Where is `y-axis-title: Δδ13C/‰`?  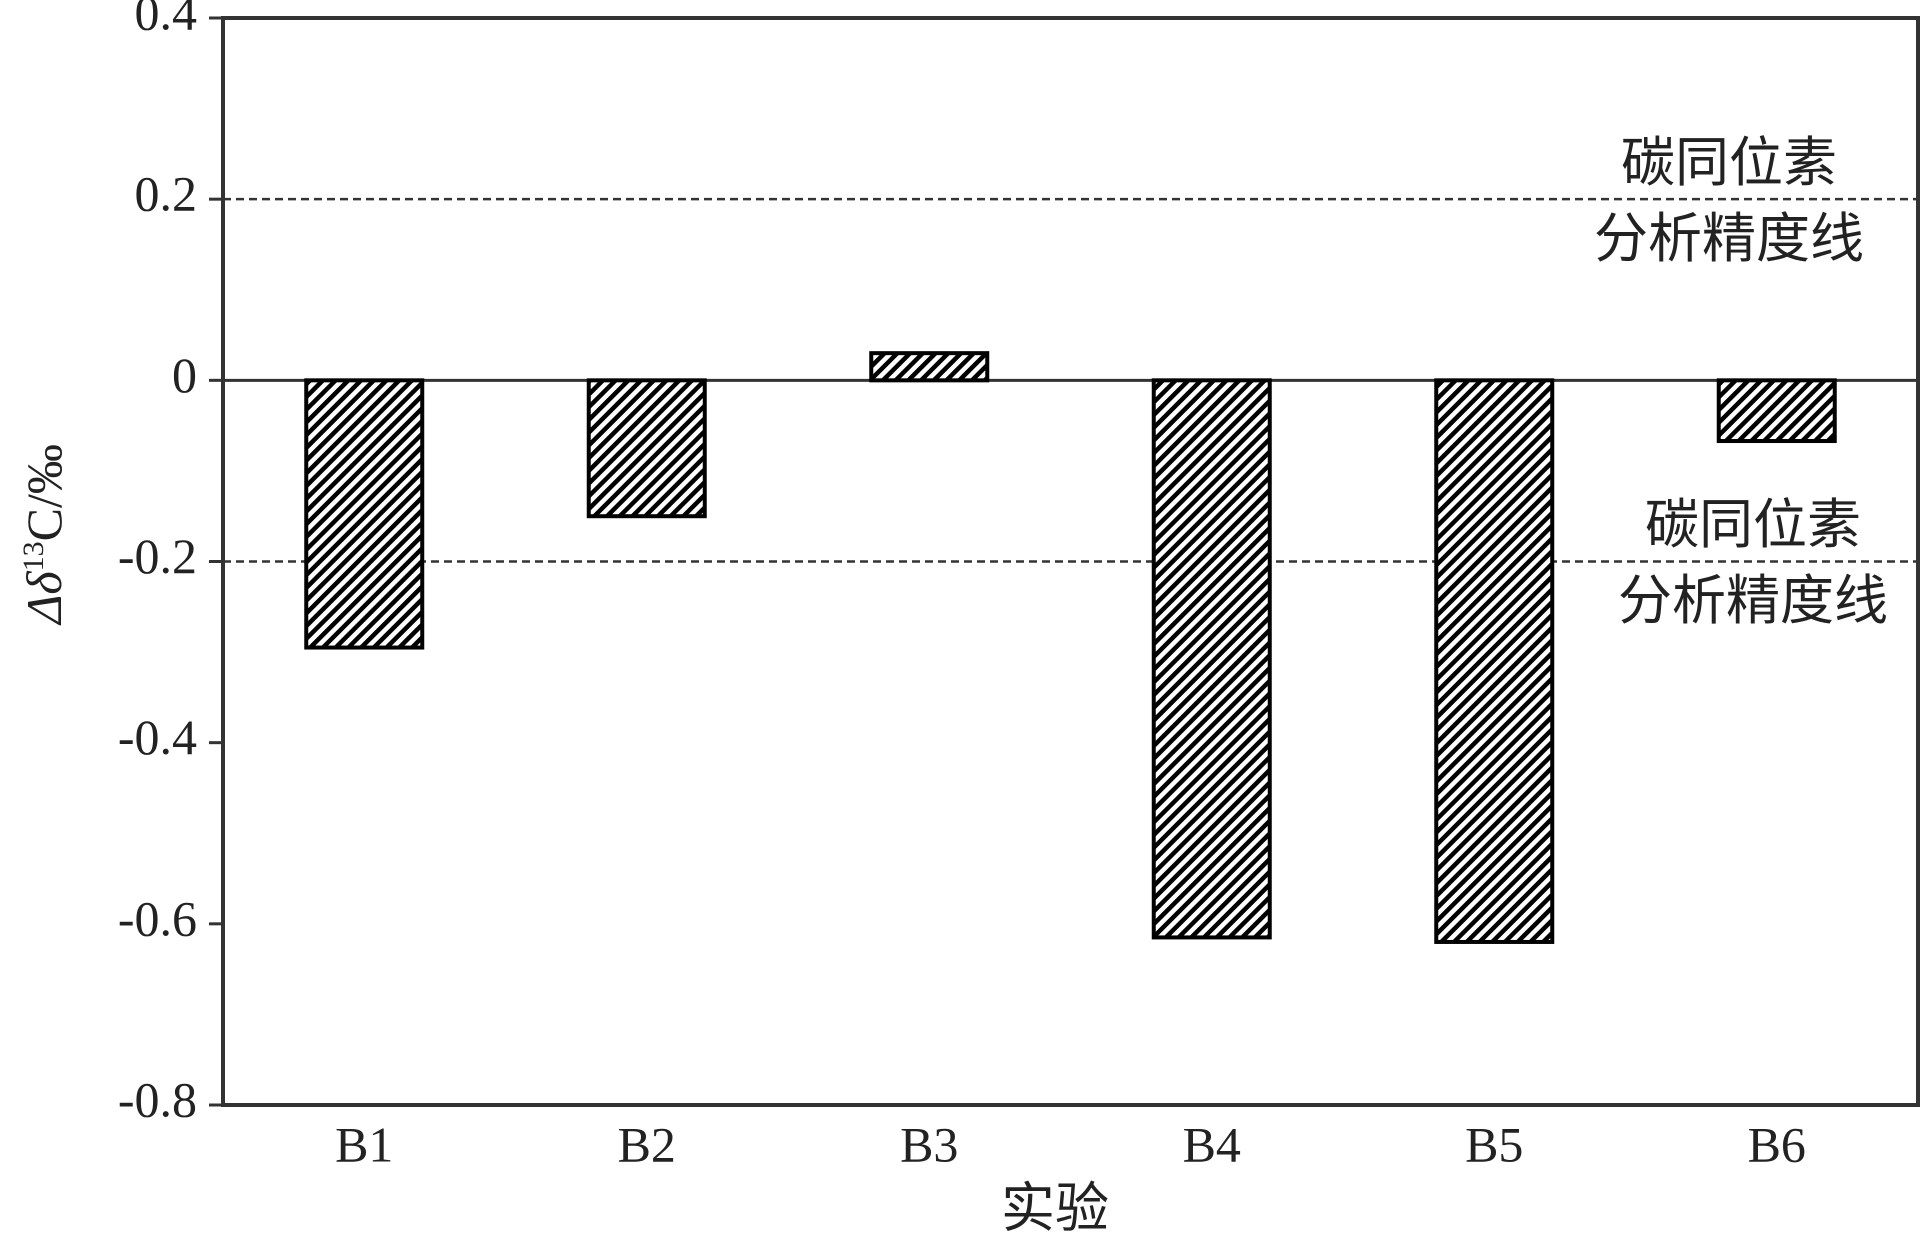
y-axis-title: Δδ13C/‰ is located at coordinates (44, 535).